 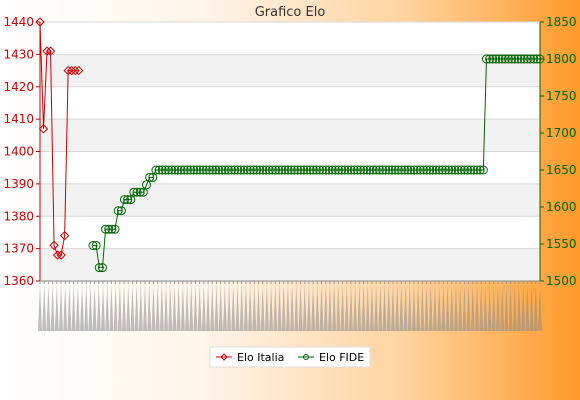 I want to click on right-tick-label: 1600, so click(x=561, y=207).